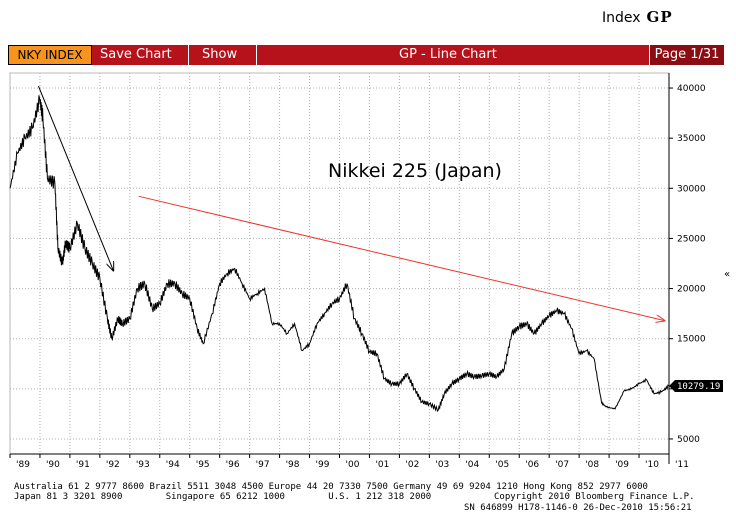 This screenshot has height=527, width=736. Describe the element at coordinates (75, 177) in the screenshot. I see `downtrend-arrow` at that location.